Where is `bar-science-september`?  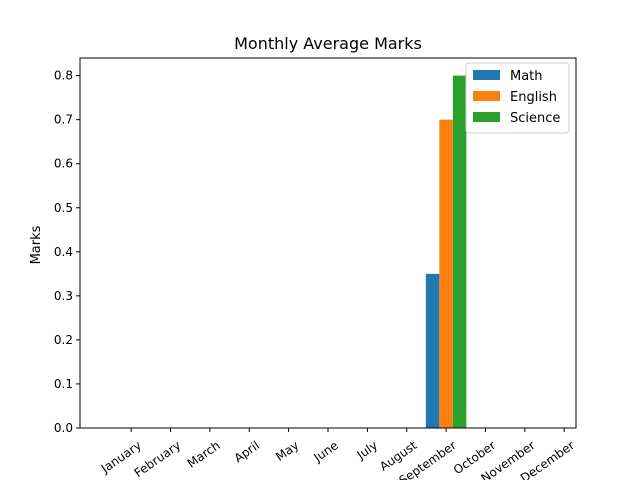 bar-science-september is located at coordinates (459, 251).